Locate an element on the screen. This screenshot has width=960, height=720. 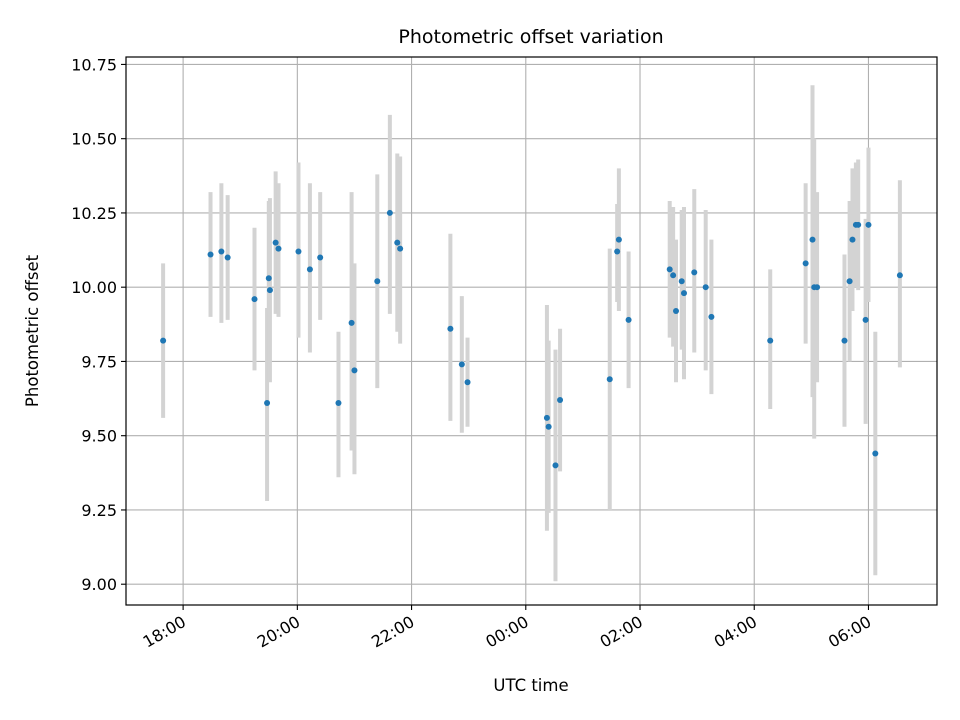
y-axis-title: Photometric offset is located at coordinates (32, 330).